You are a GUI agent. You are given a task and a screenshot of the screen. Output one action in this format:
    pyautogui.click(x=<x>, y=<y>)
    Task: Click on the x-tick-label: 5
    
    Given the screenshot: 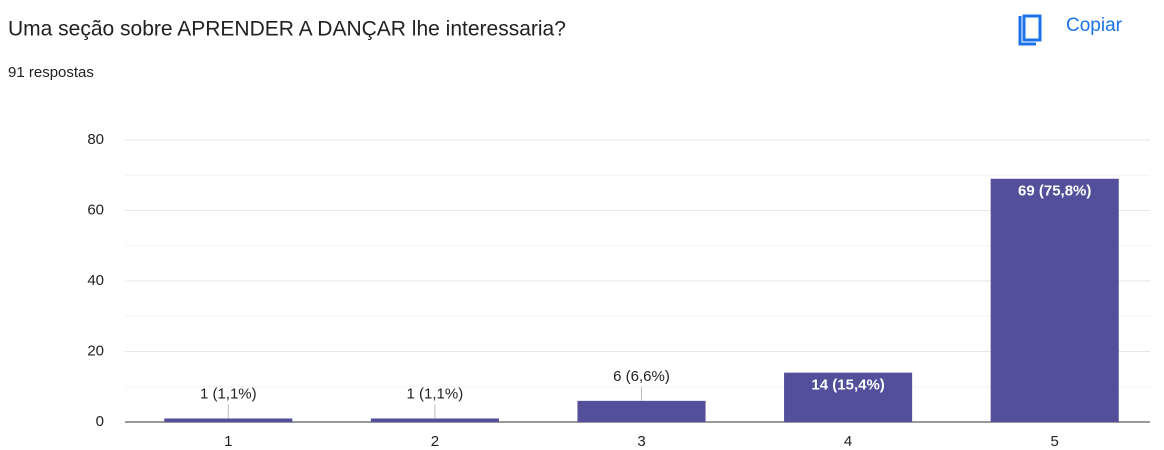 What is the action you would take?
    pyautogui.click(x=1055, y=441)
    